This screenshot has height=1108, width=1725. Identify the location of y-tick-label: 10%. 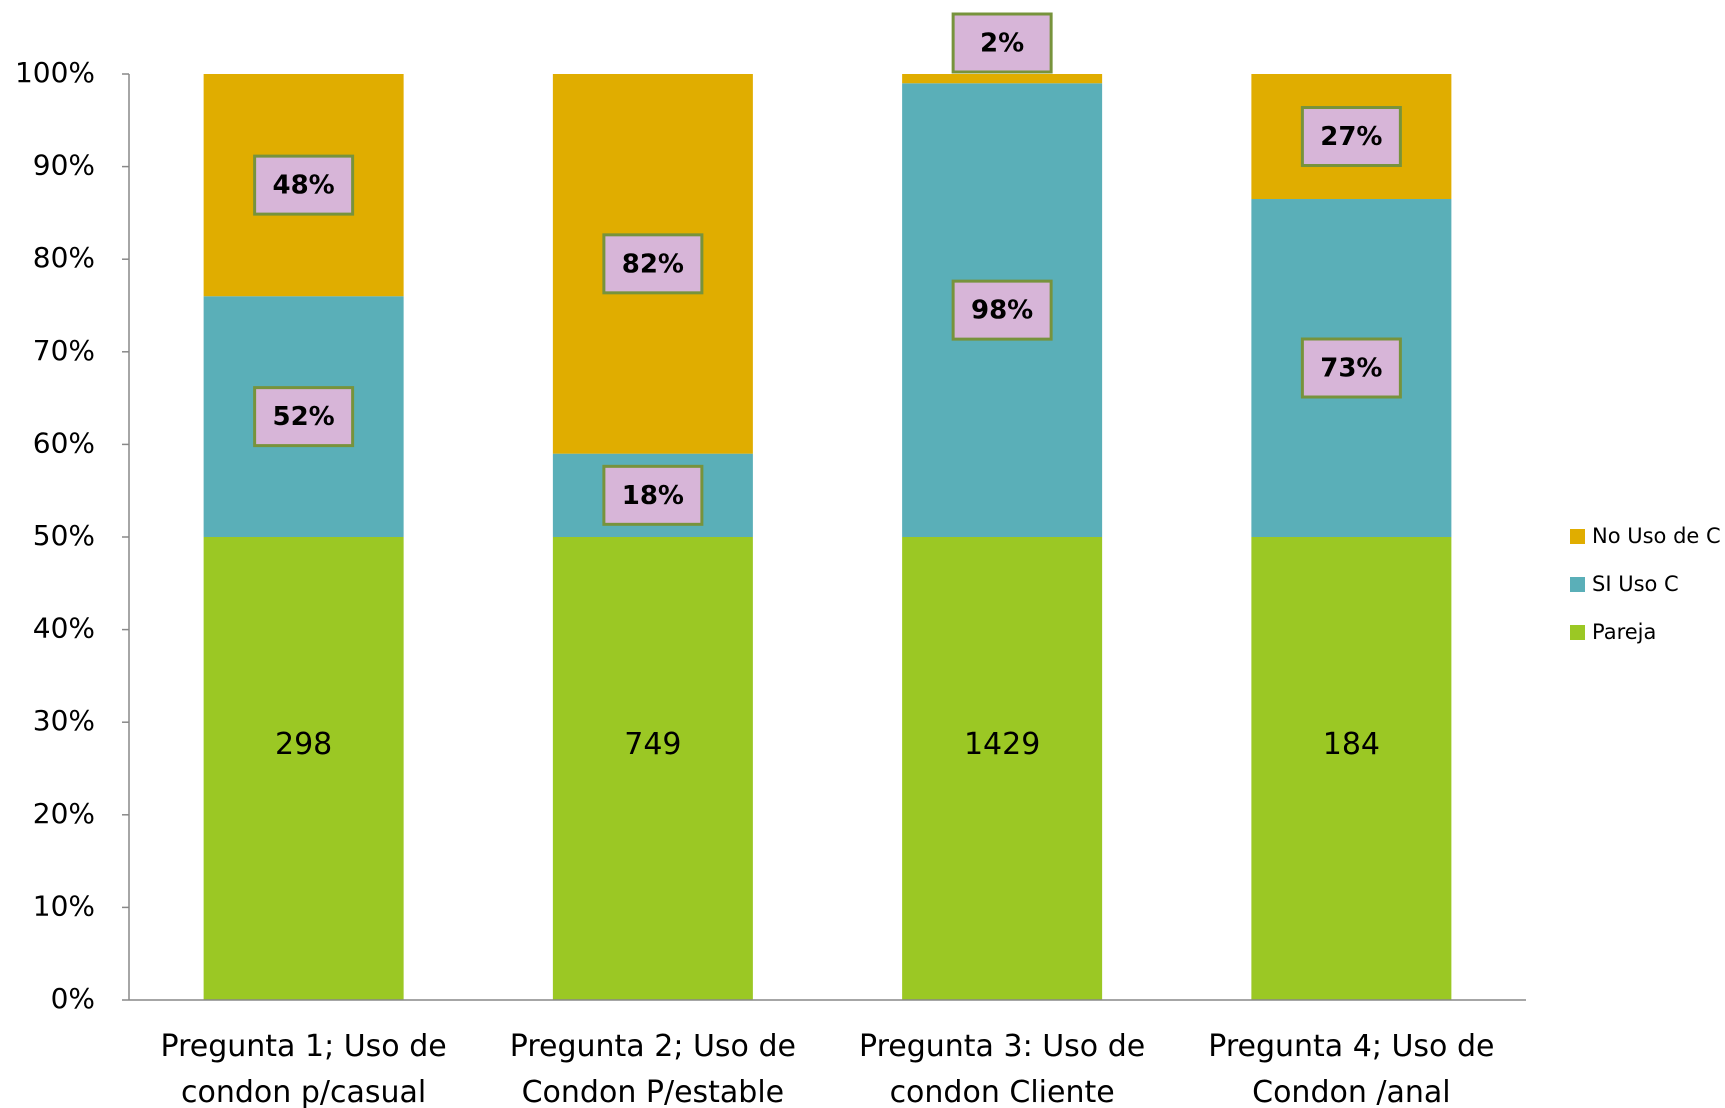
(64, 905).